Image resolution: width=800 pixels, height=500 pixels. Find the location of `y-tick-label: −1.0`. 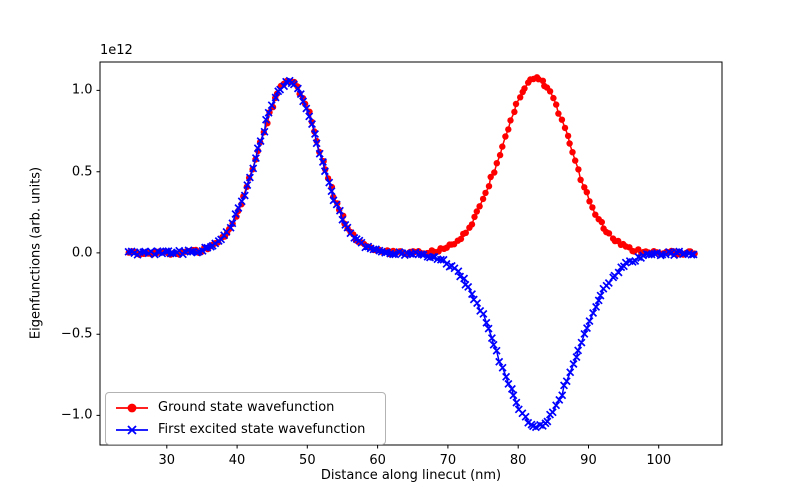

y-tick-label: −1.0 is located at coordinates (76, 415).